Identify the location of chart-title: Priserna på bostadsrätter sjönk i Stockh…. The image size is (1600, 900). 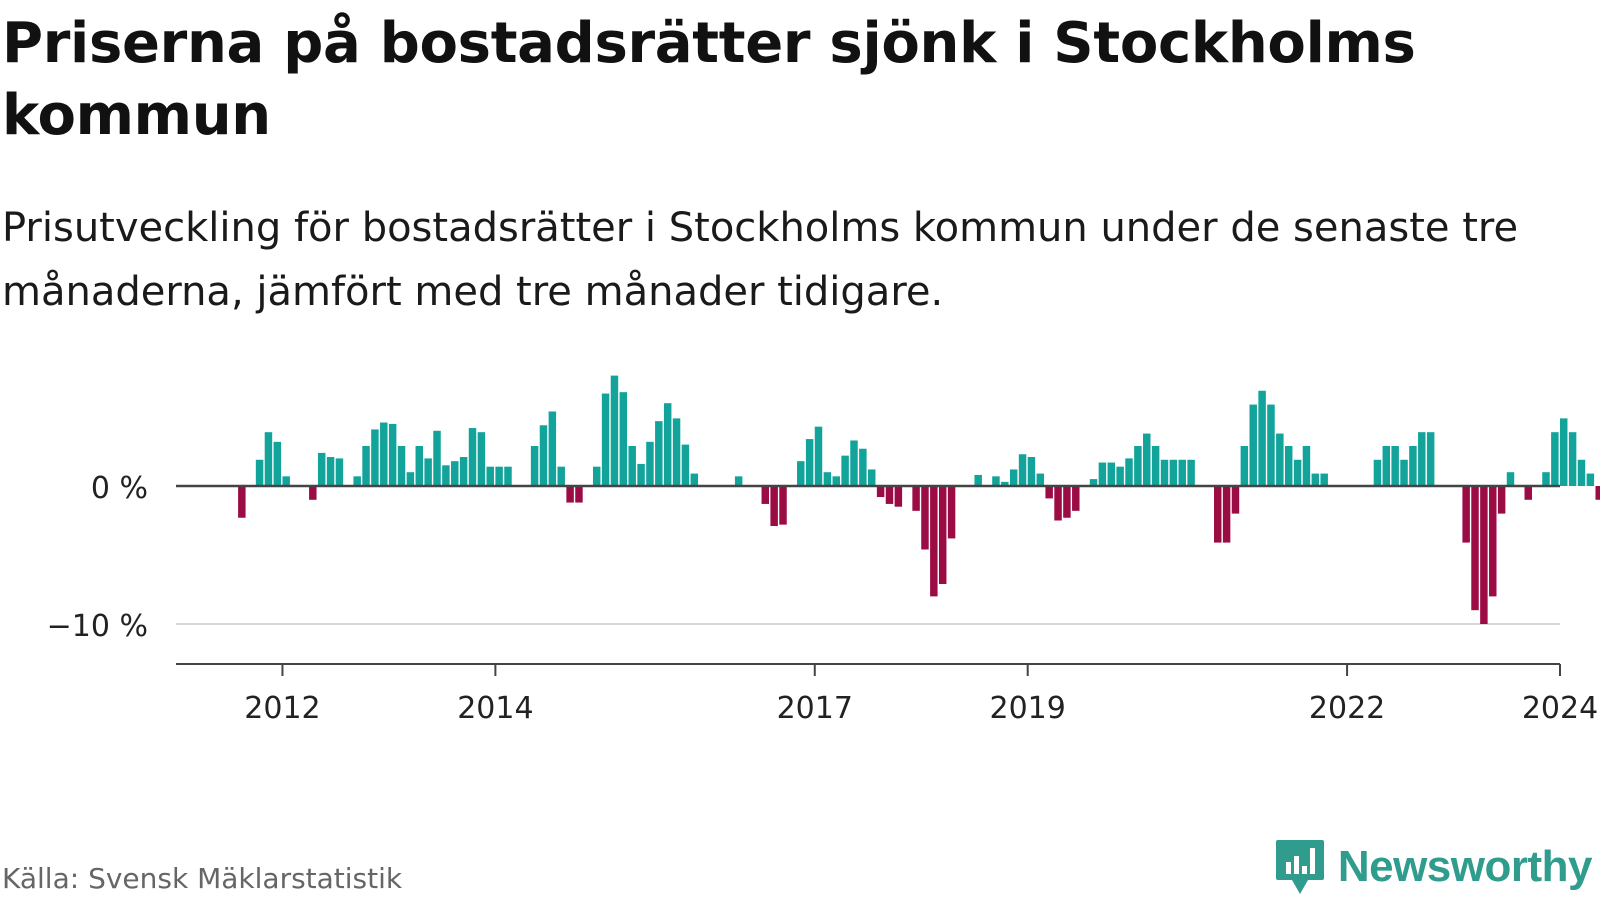
(709, 79).